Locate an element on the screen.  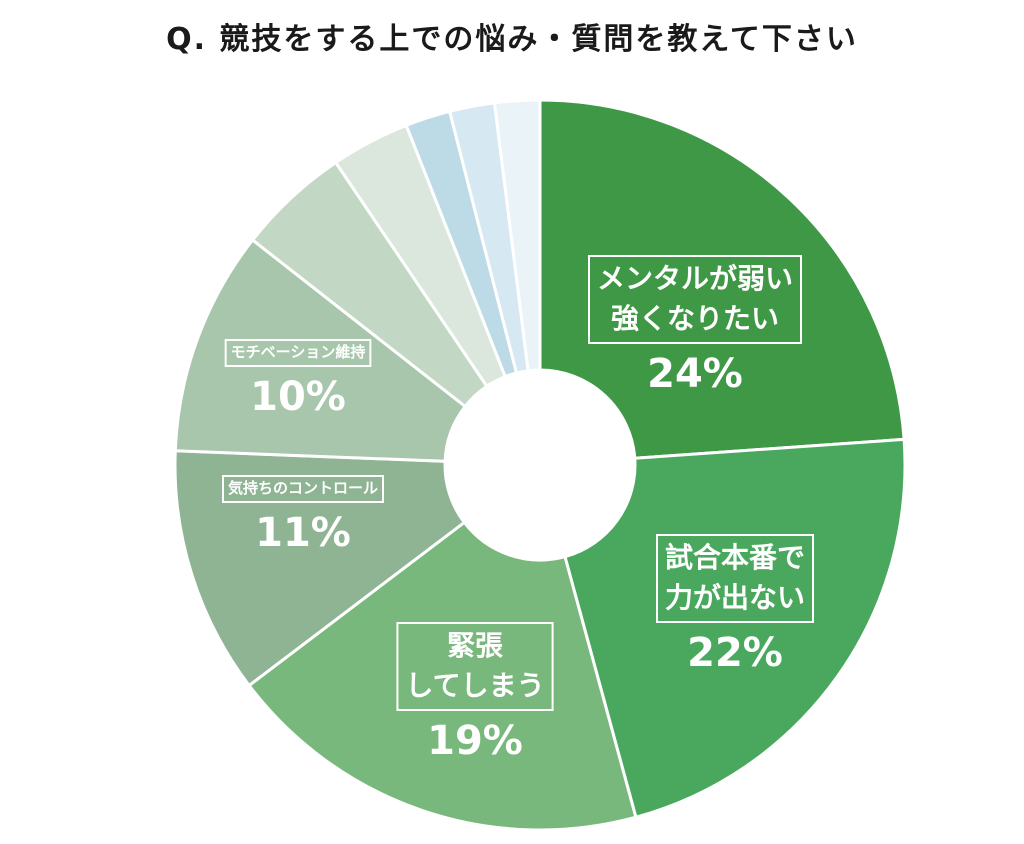
donut-hole is located at coordinates (540, 465).